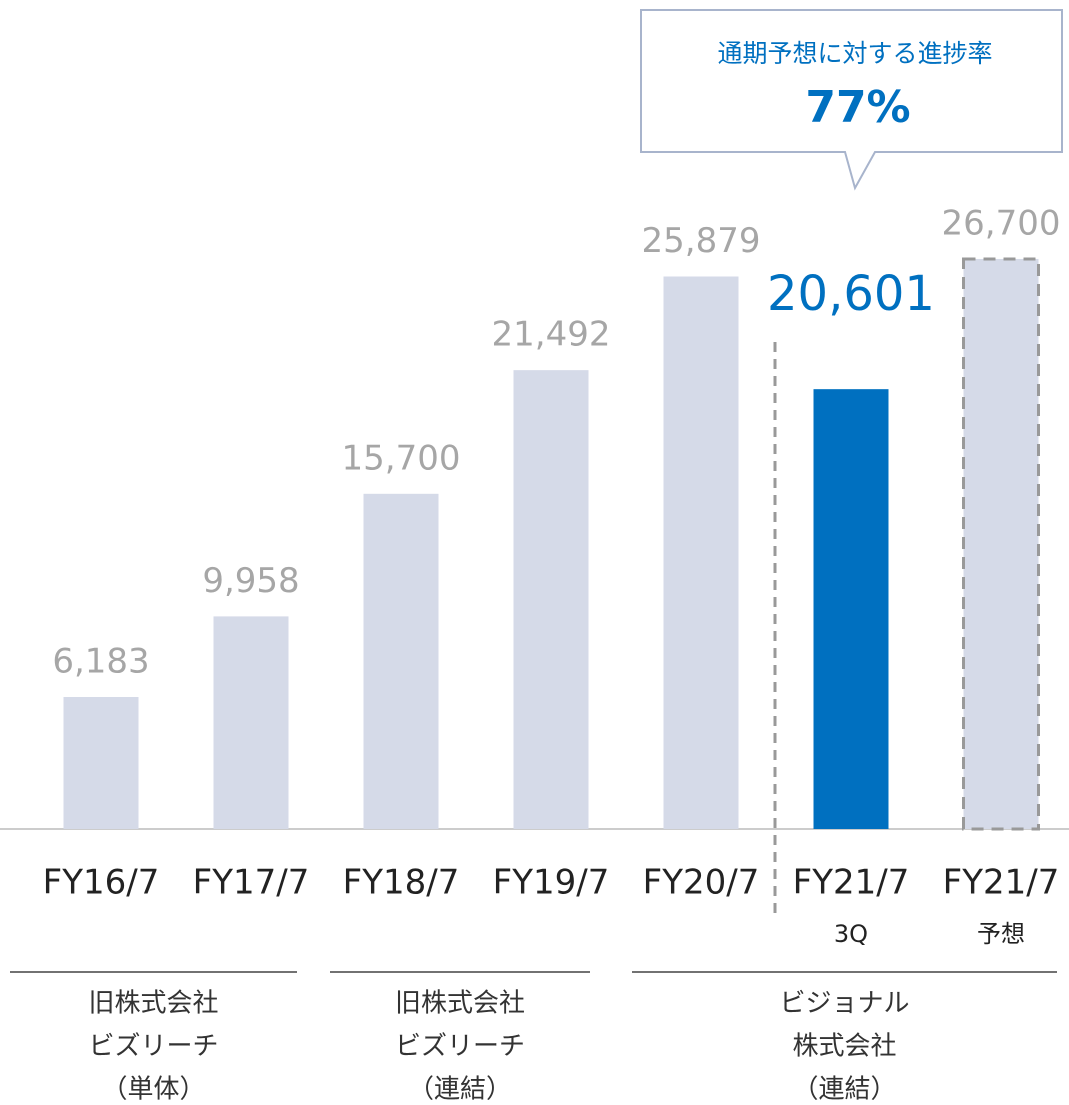  Describe the element at coordinates (844, 1047) in the screenshot. I see `group-label: 株式会社` at that location.